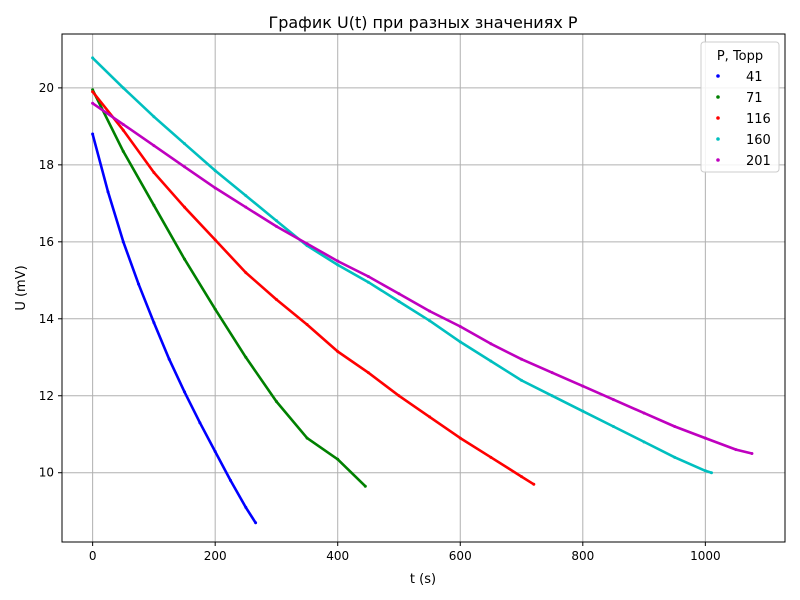  I want to click on x-tick-label: 1000, so click(705, 556).